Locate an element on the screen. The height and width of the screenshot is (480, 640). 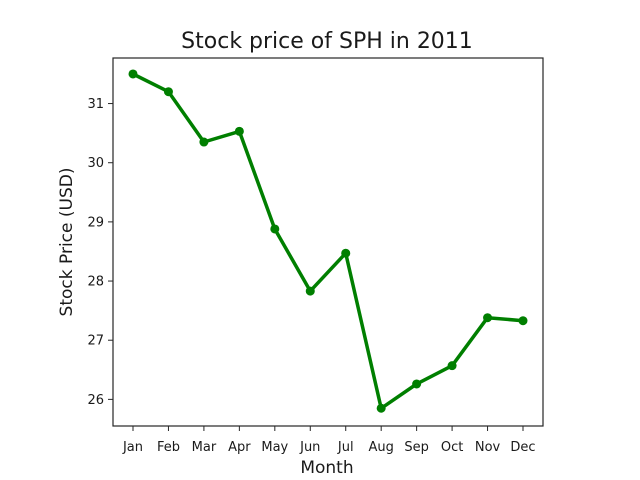
x-tick-label: Feb is located at coordinates (168, 447).